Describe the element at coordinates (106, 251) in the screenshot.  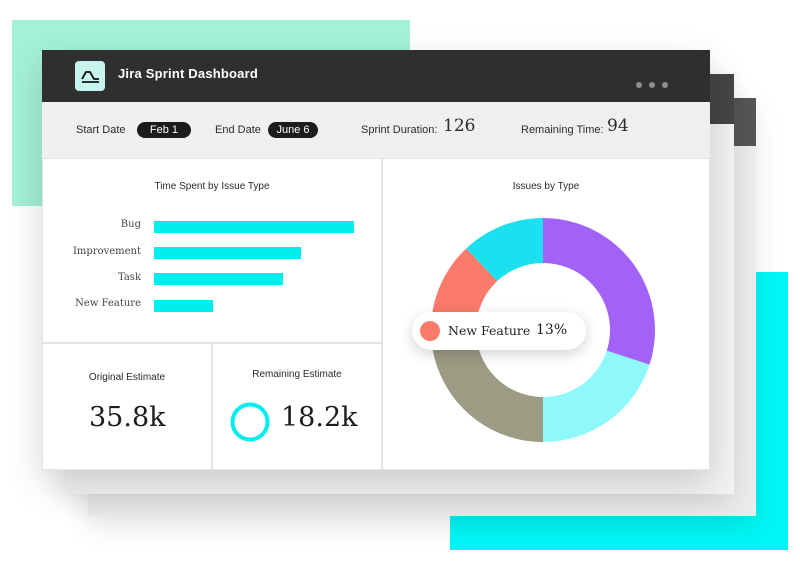
I see `bar-label-improvement: Improvement` at that location.